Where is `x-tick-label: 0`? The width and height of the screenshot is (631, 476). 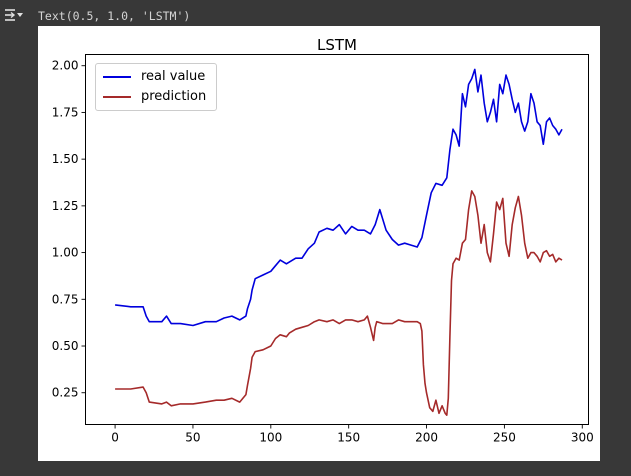
x-tick-label: 0 is located at coordinates (115, 438).